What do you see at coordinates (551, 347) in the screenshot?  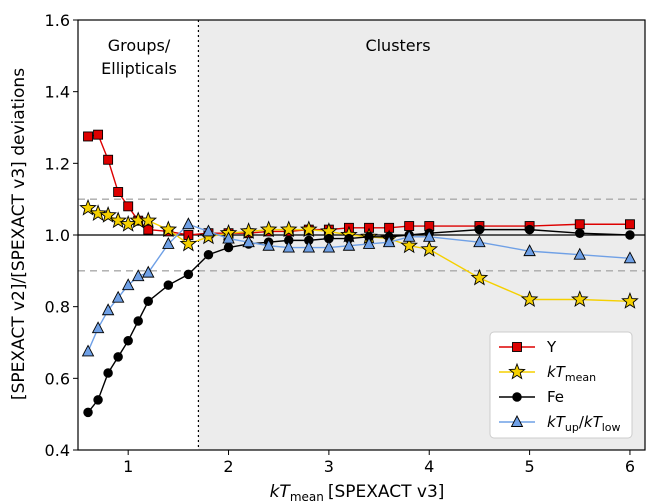 I see `legend-label-y: Y` at bounding box center [551, 347].